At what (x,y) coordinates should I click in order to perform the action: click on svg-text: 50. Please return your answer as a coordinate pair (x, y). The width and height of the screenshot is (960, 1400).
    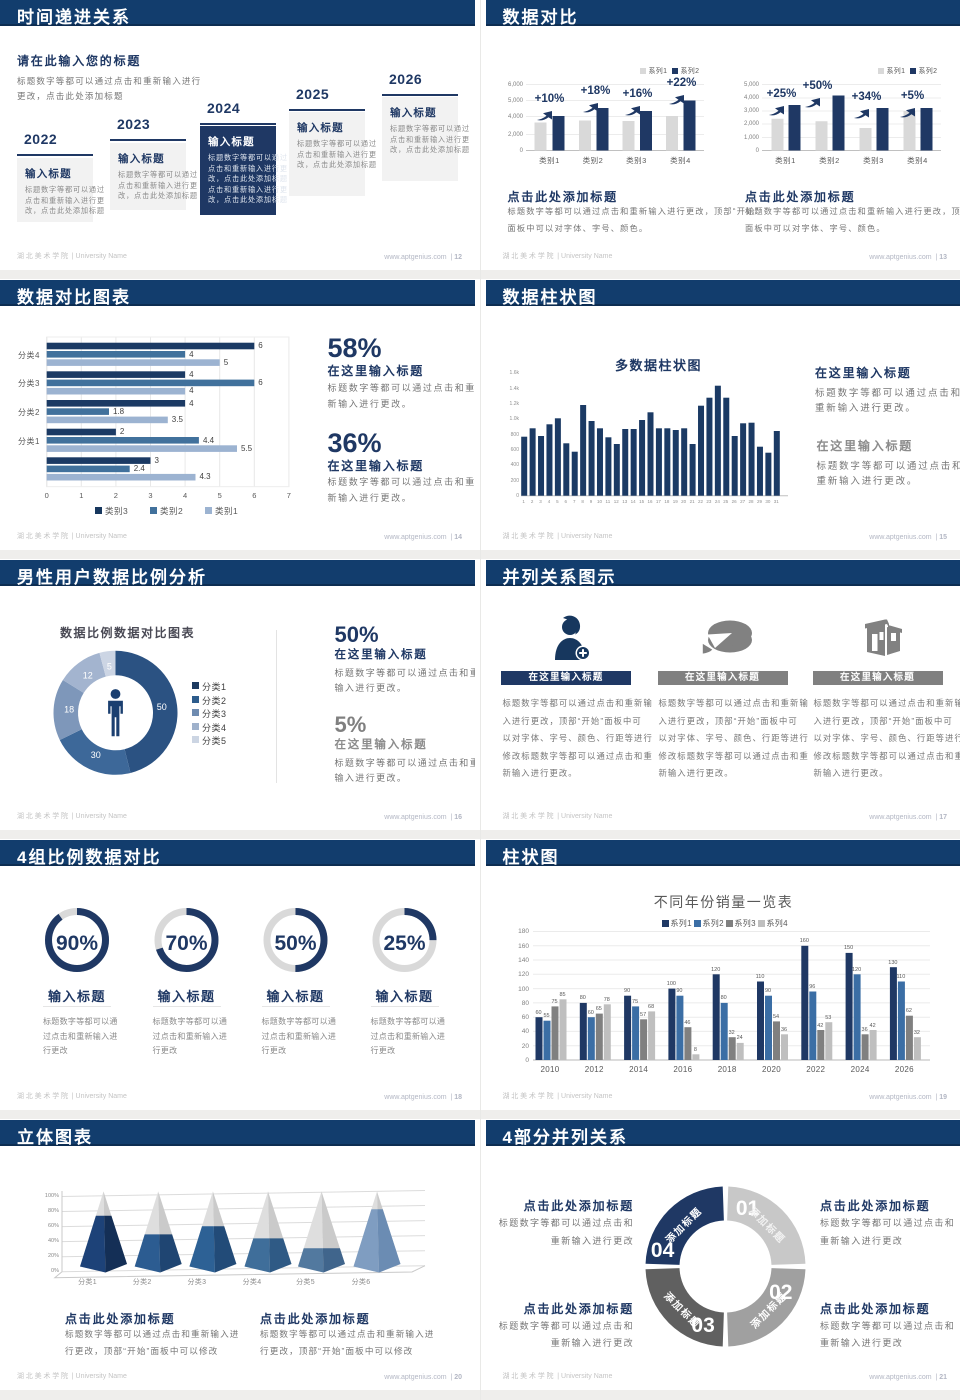
    Looking at the image, I should click on (162, 707).